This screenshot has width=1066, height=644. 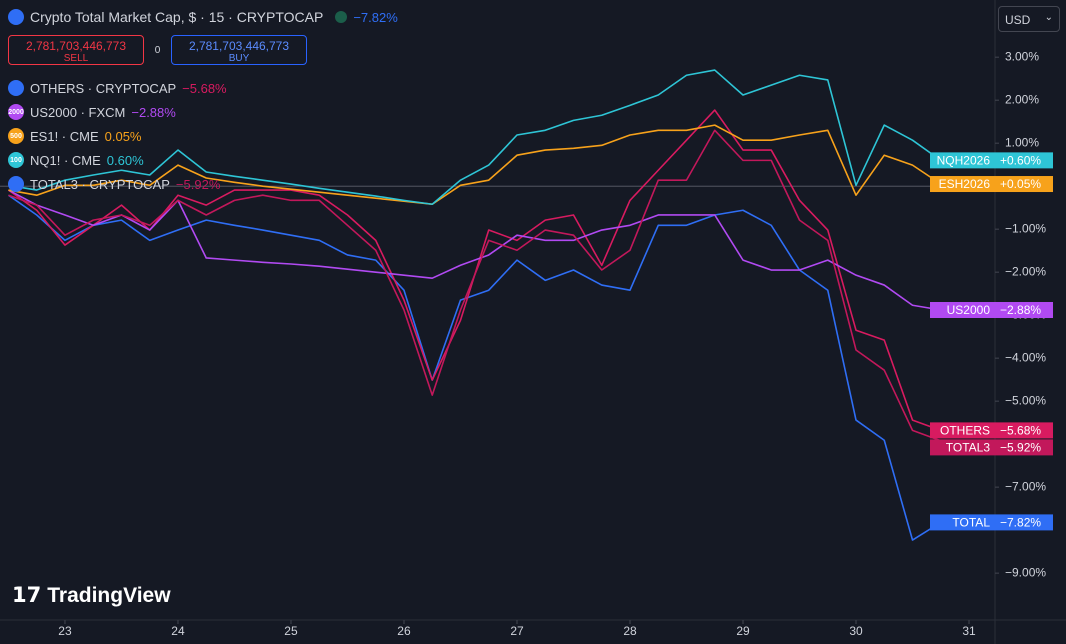 I want to click on x-tick-label: 29, so click(x=743, y=631).